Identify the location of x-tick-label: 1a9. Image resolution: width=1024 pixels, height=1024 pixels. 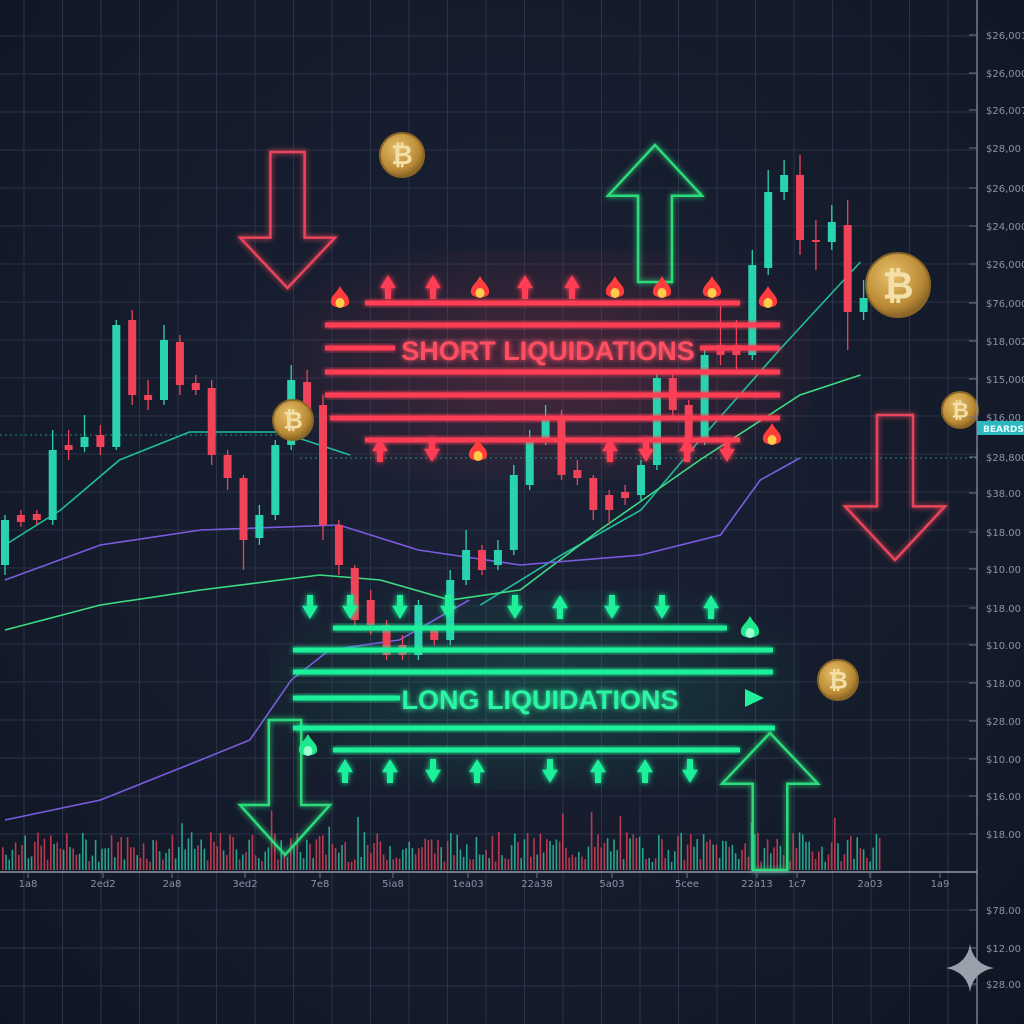
(940, 884).